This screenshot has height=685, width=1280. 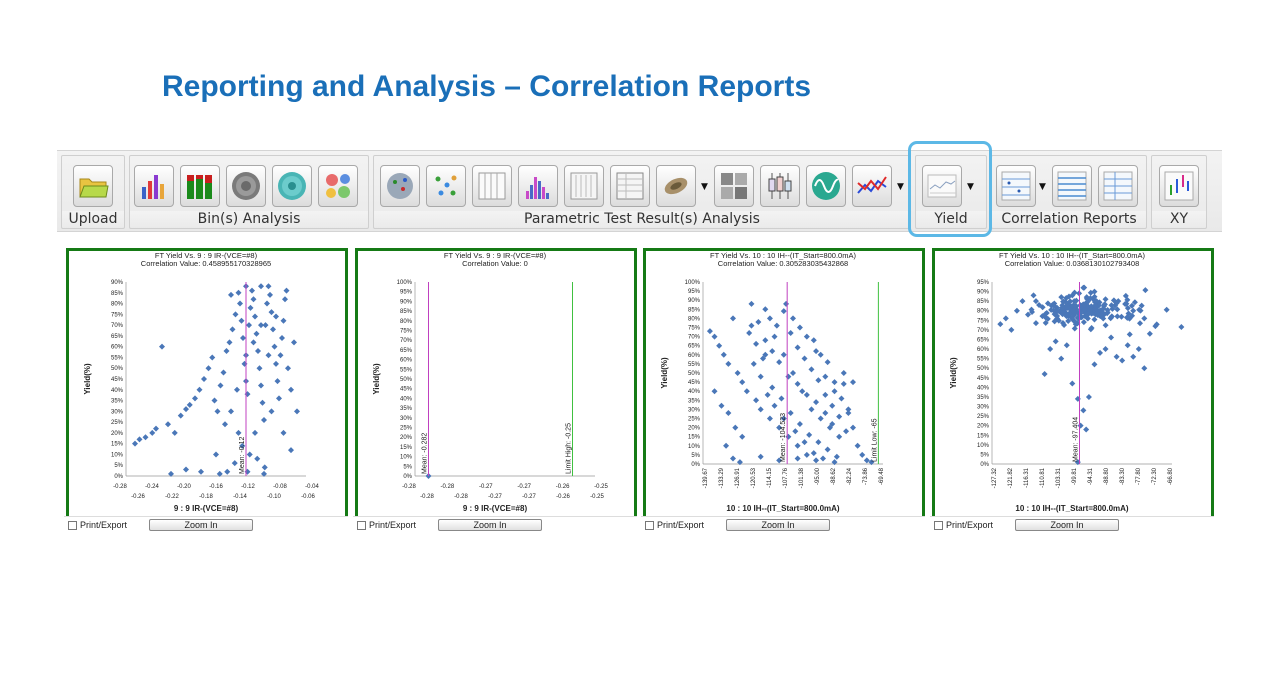 I want to click on correlation-table-button, so click(x=1072, y=186).